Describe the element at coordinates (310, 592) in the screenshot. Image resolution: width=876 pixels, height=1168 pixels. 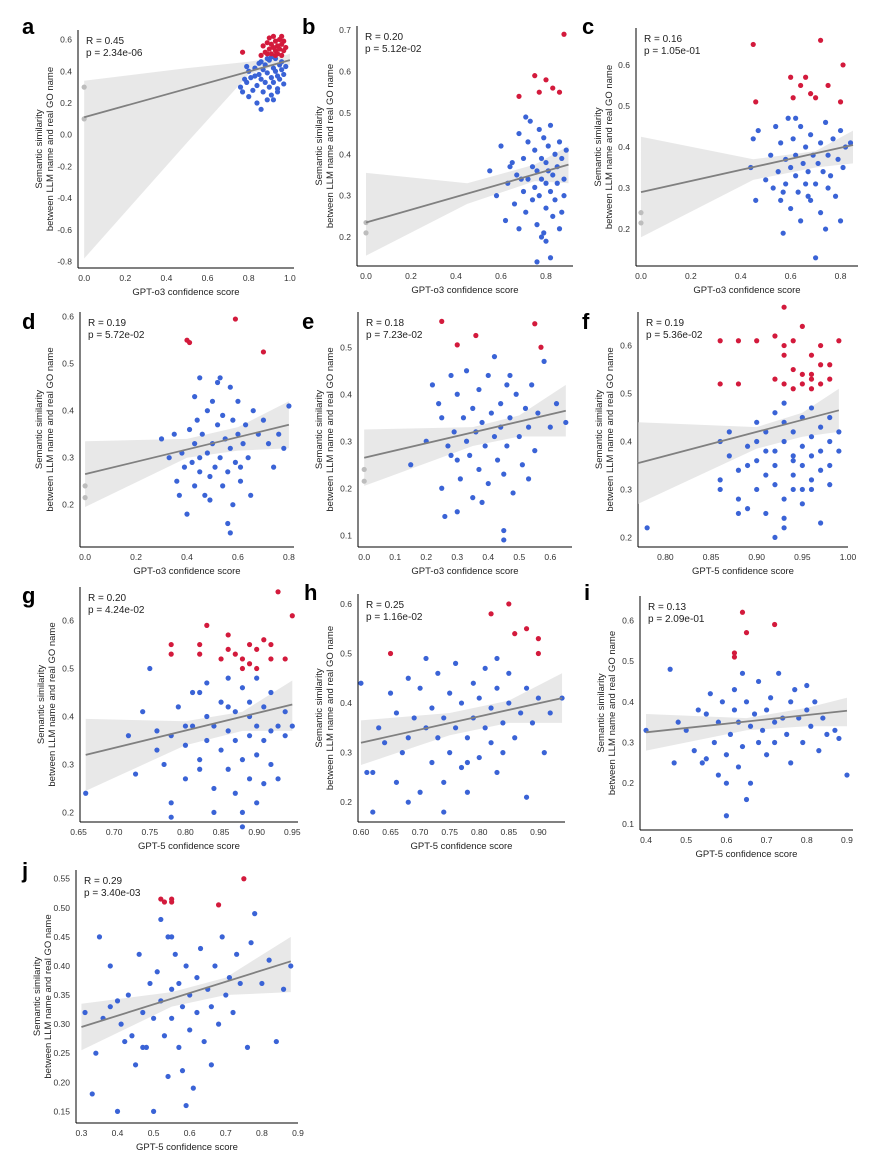
I see `panel-letter: h` at that location.